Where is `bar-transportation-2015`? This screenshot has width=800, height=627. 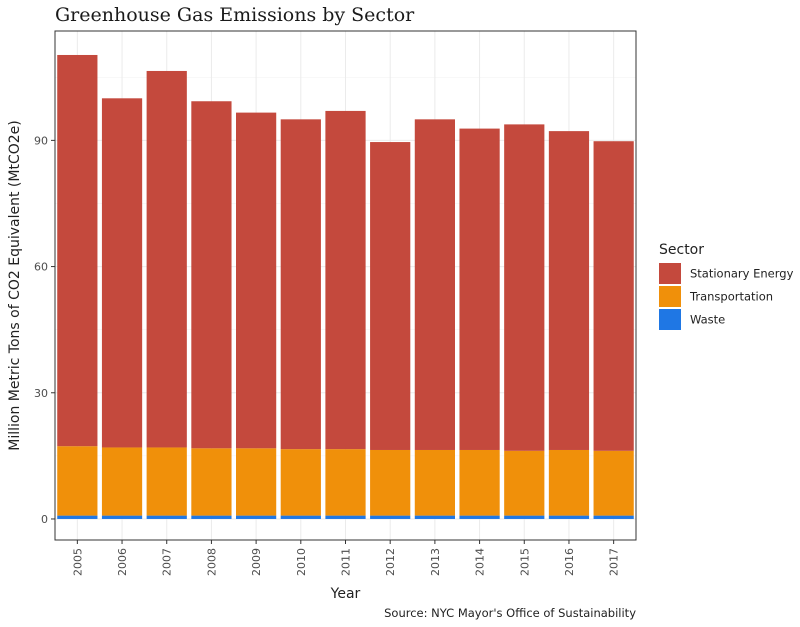
bar-transportation-2015 is located at coordinates (524, 483).